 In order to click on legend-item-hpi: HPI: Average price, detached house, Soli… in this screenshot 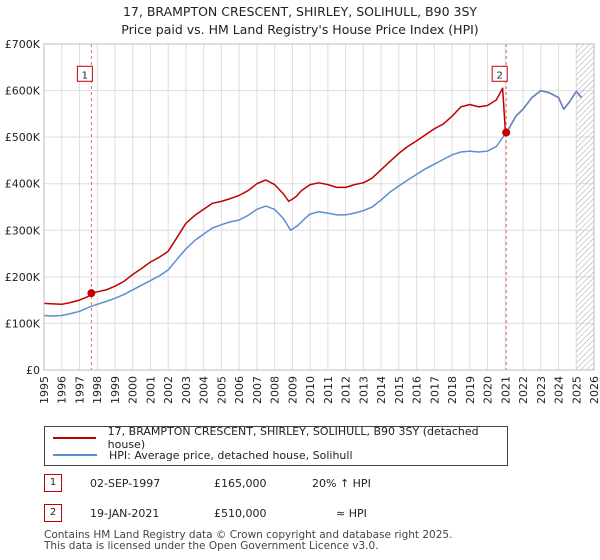, I will do `click(203, 455)`.